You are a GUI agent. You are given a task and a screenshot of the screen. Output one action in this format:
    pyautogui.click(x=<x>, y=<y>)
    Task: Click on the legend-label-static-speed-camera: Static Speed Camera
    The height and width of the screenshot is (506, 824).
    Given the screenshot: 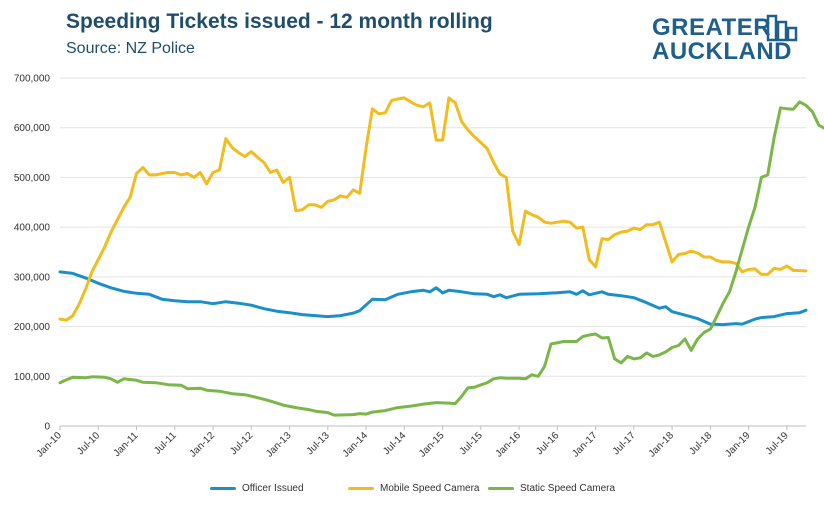 What is the action you would take?
    pyautogui.click(x=568, y=488)
    